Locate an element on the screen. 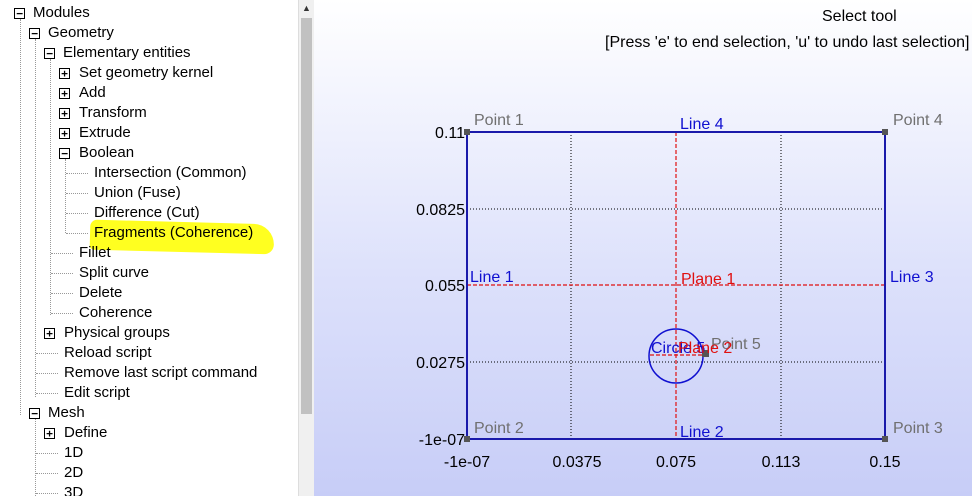 Image resolution: width=972 pixels, height=496 pixels. x-tick-label: 0.075 is located at coordinates (676, 462).